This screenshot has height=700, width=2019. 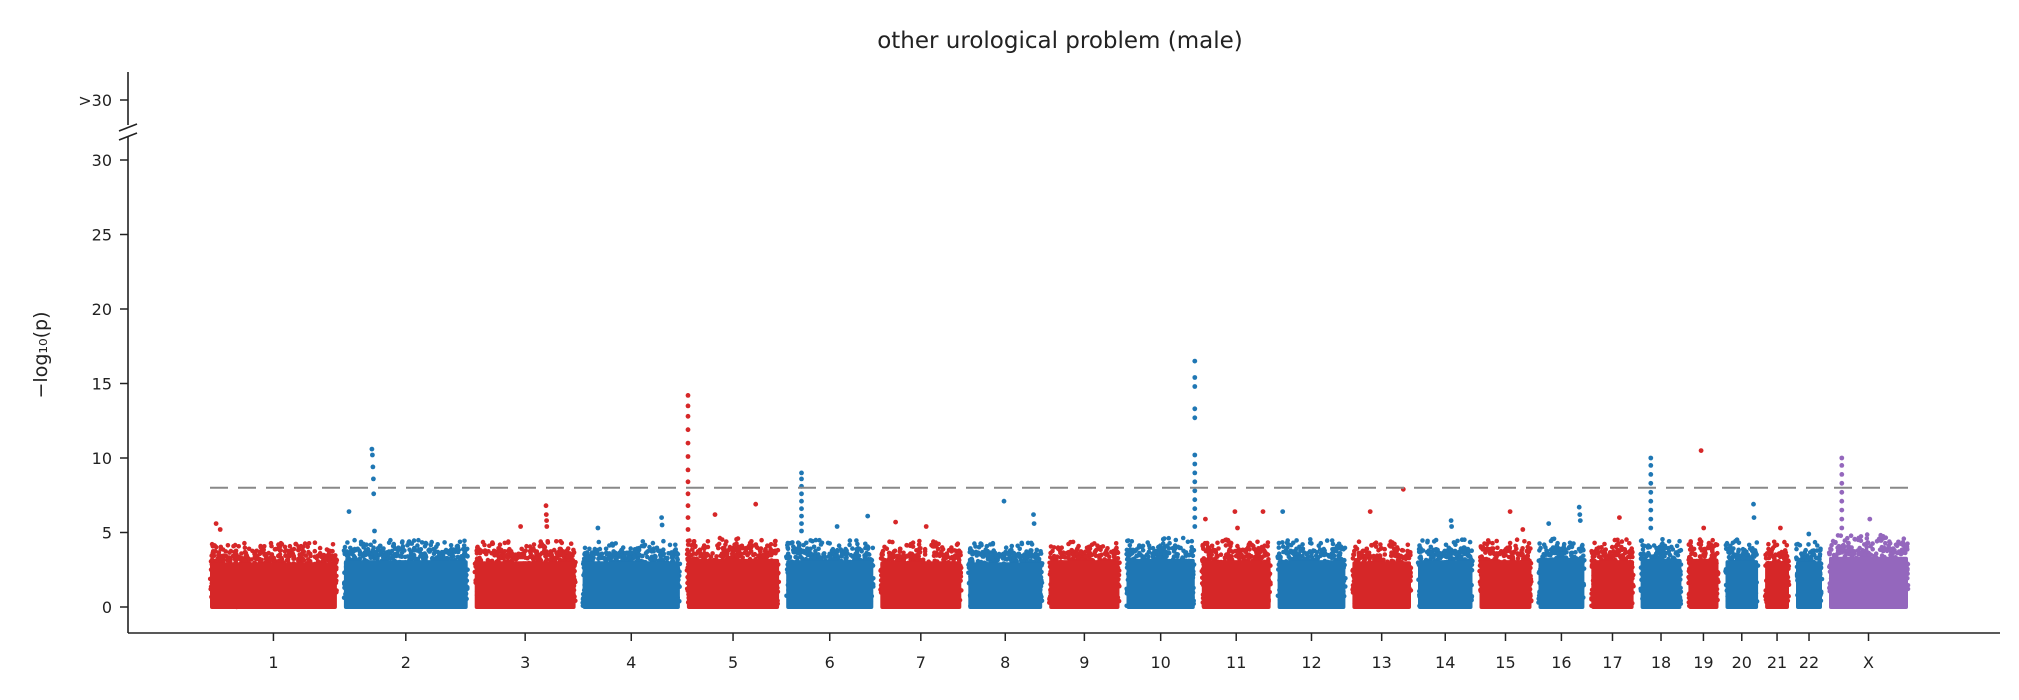 What do you see at coordinates (830, 539) in the screenshot?
I see `chromosome-6-points` at bounding box center [830, 539].